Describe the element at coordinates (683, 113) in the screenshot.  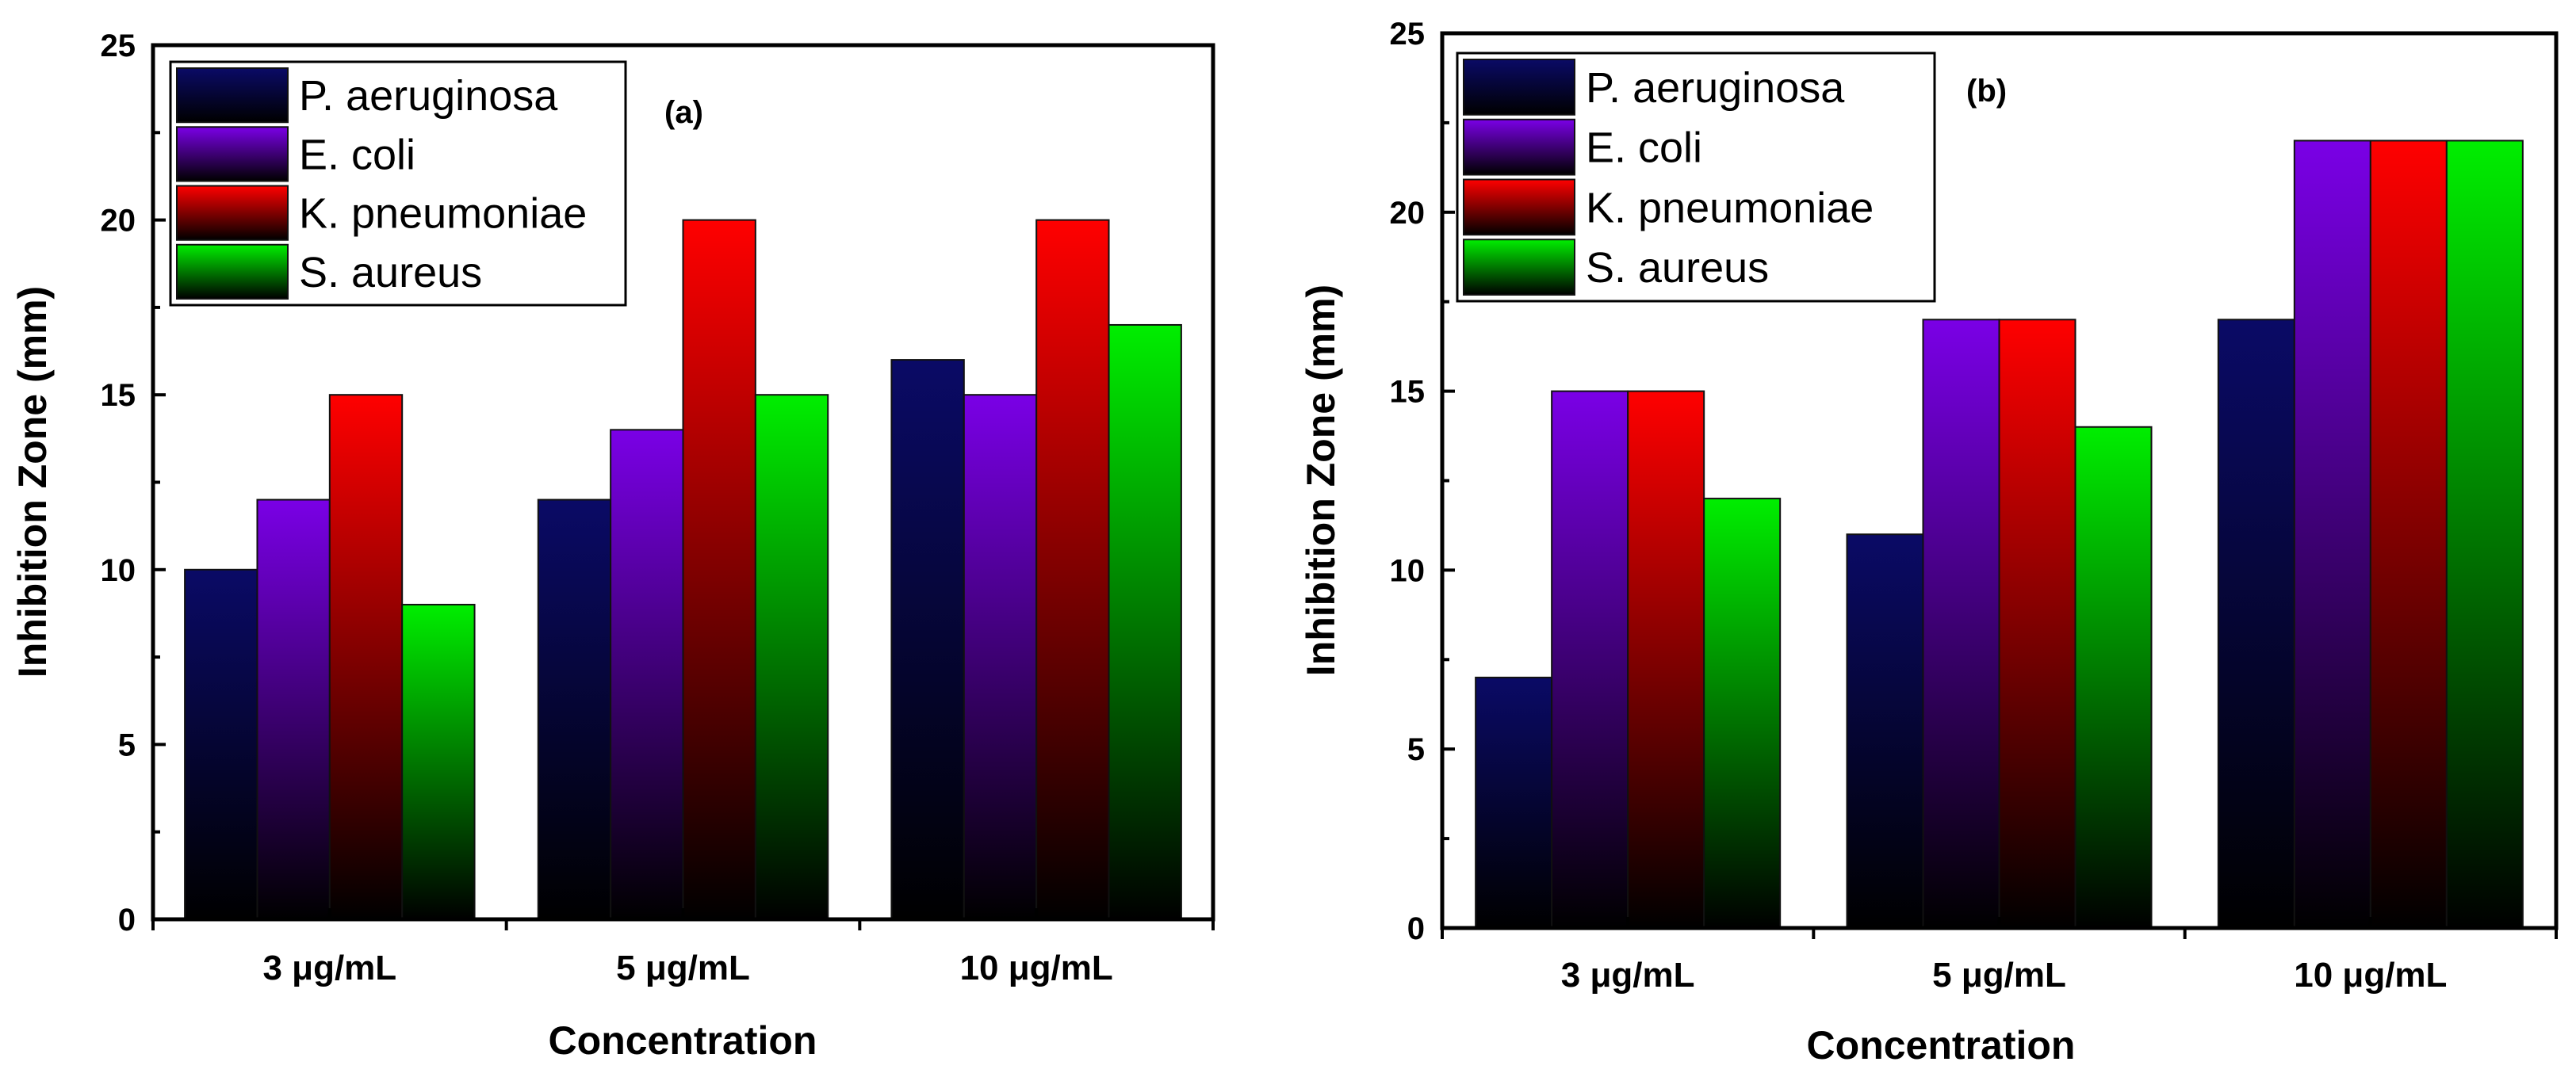
I see `panel-label-a: (a)` at that location.